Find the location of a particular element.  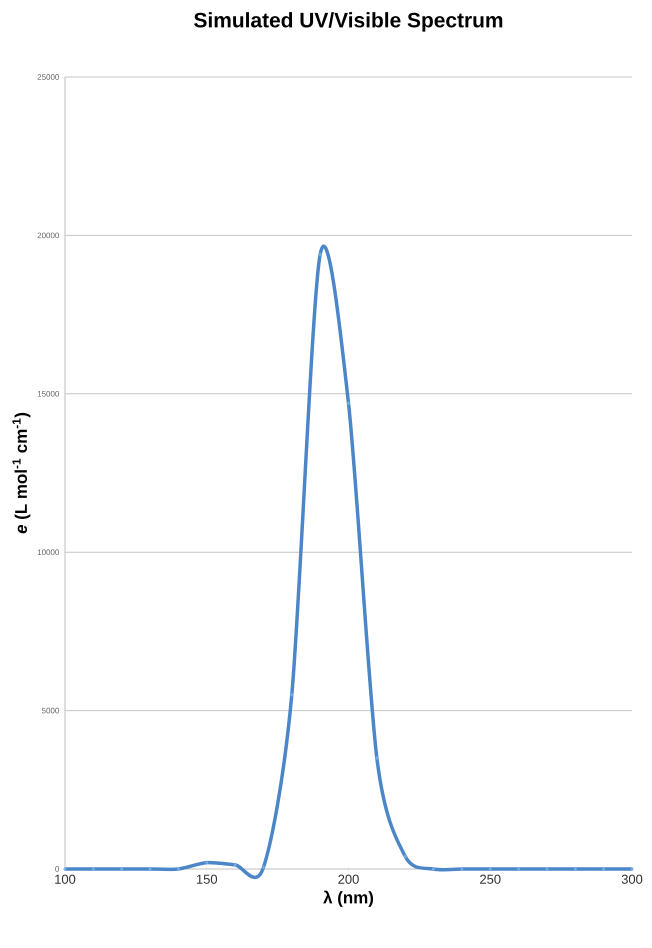

y-axis-title: e (L mol$^{-1}$ cm$^{-1}$) is located at coordinates (21, 473).